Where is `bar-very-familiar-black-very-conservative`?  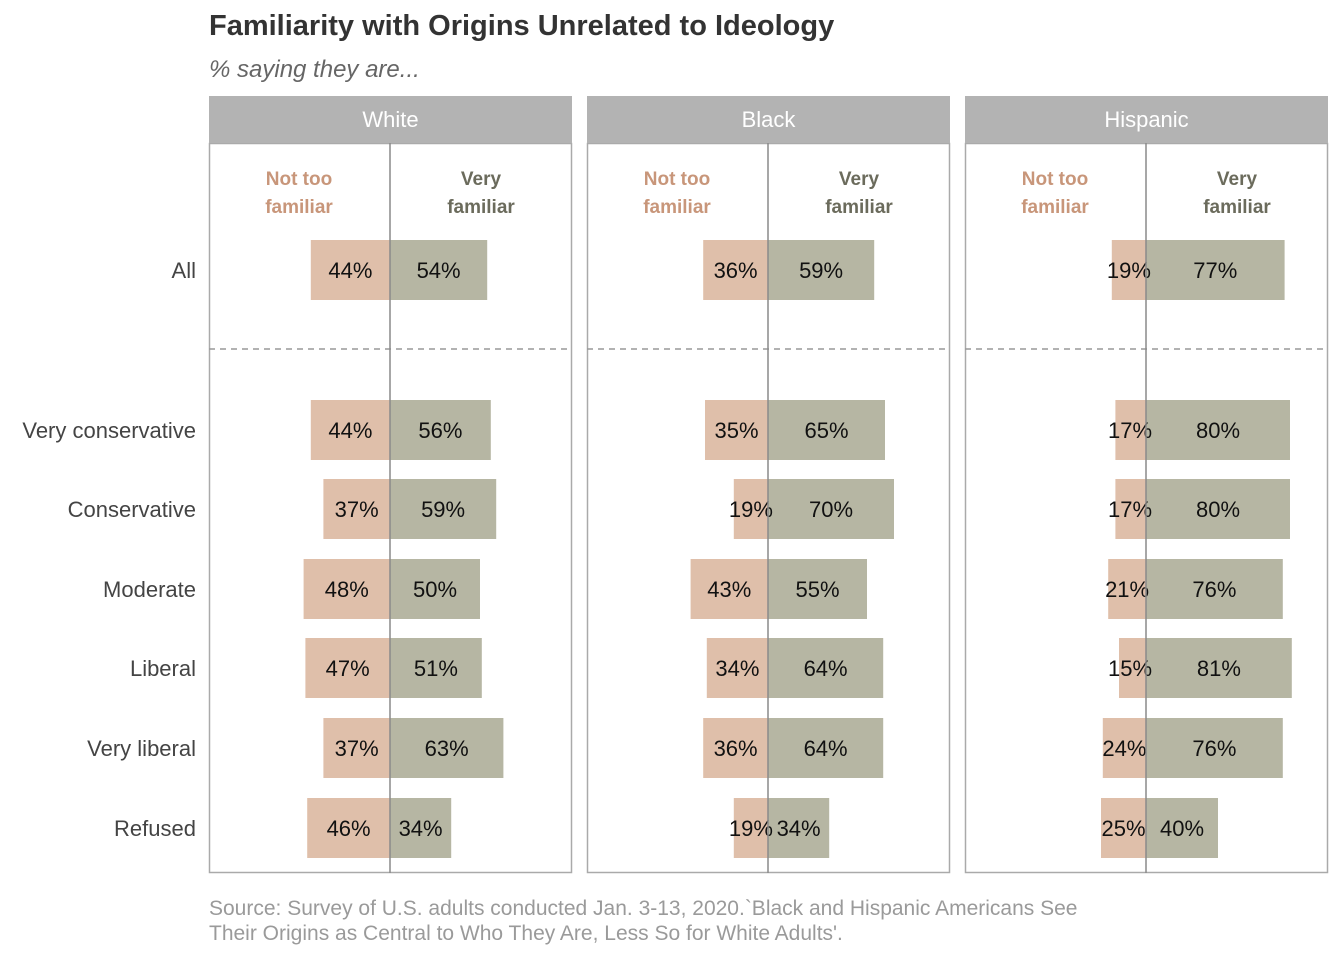
bar-very-familiar-black-very-conservative is located at coordinates (826, 430).